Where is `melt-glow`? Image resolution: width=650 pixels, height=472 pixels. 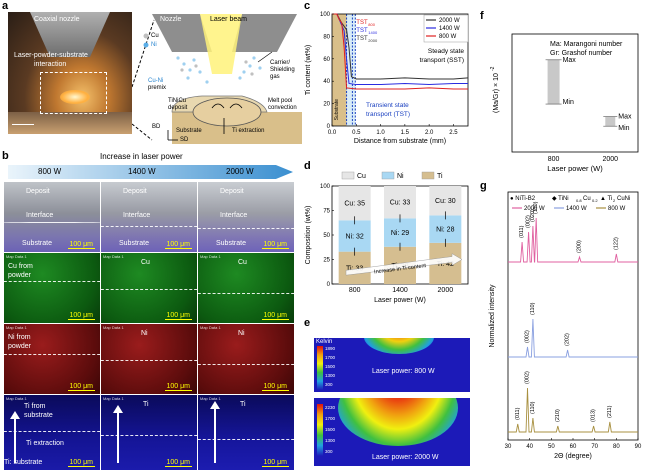 melt-glow is located at coordinates (75, 97).